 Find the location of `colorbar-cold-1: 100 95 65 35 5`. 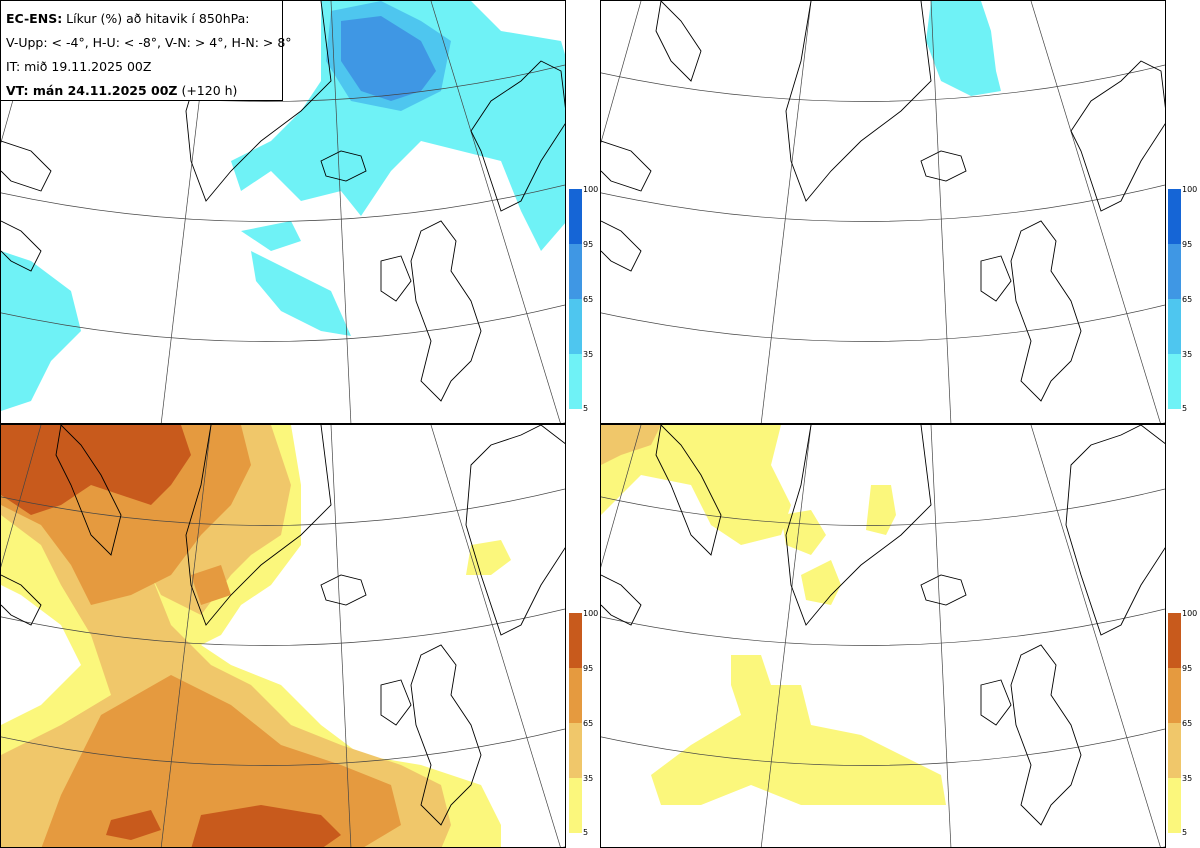

colorbar-cold-1: 100 95 65 35 5 is located at coordinates (586, 299).